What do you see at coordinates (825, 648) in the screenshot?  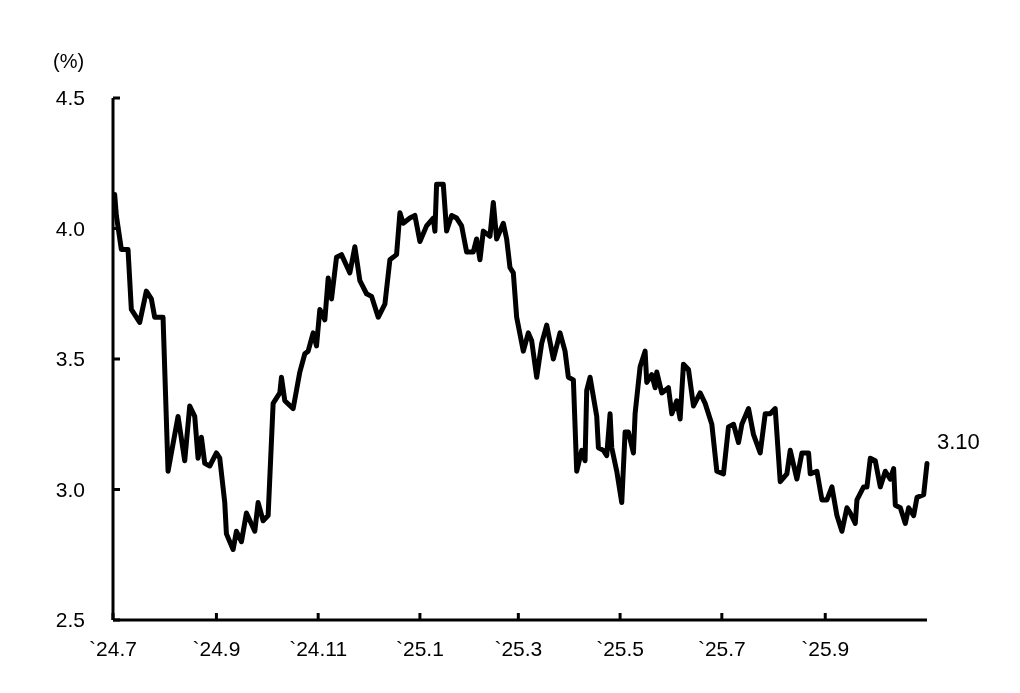 I see `x-tick-label: `25.9` at bounding box center [825, 648].